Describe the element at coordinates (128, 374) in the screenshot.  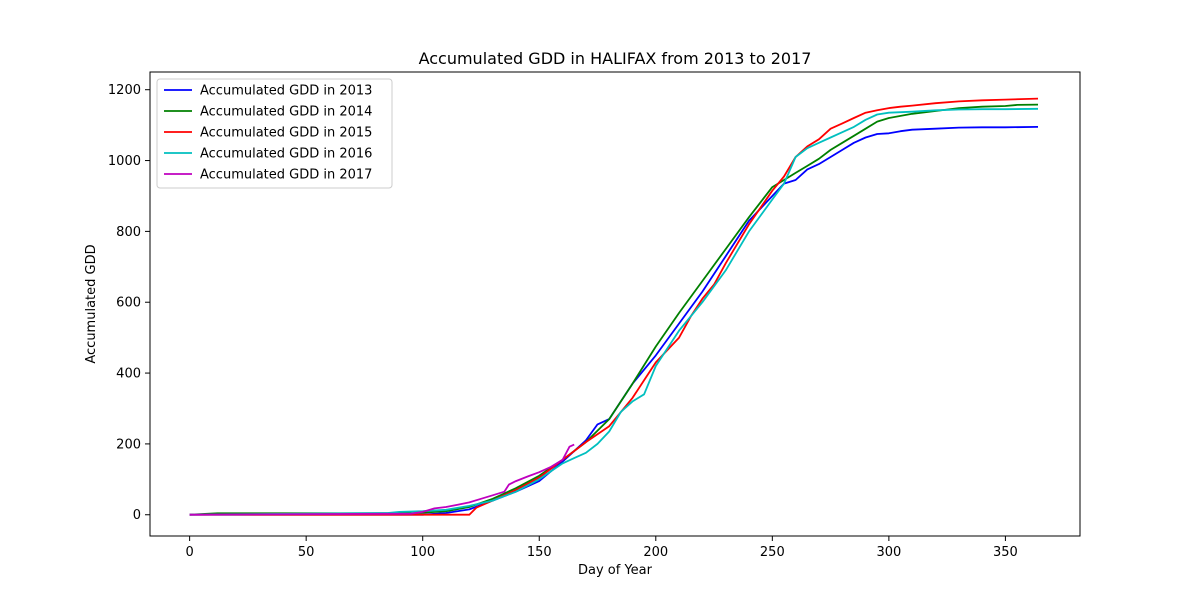
I see `y-tick-label: 400` at that location.